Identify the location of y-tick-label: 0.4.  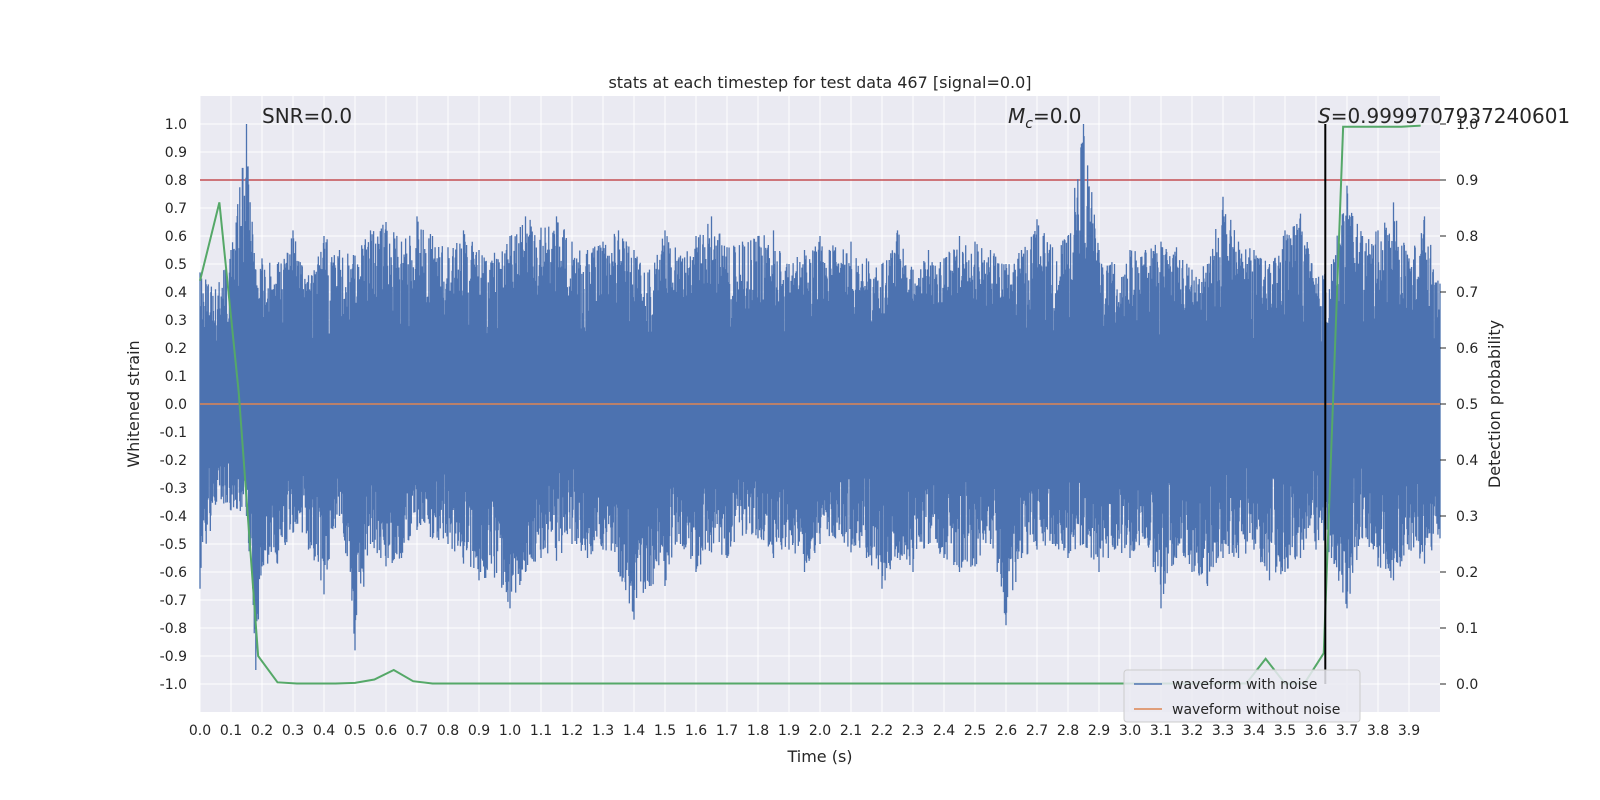
(176, 293).